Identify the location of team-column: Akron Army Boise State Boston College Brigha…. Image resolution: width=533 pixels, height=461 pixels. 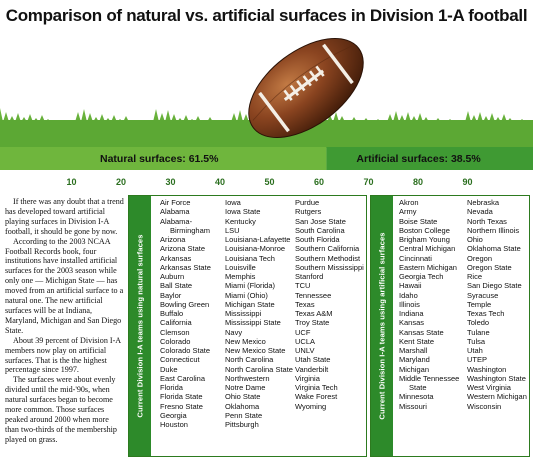
(429, 304).